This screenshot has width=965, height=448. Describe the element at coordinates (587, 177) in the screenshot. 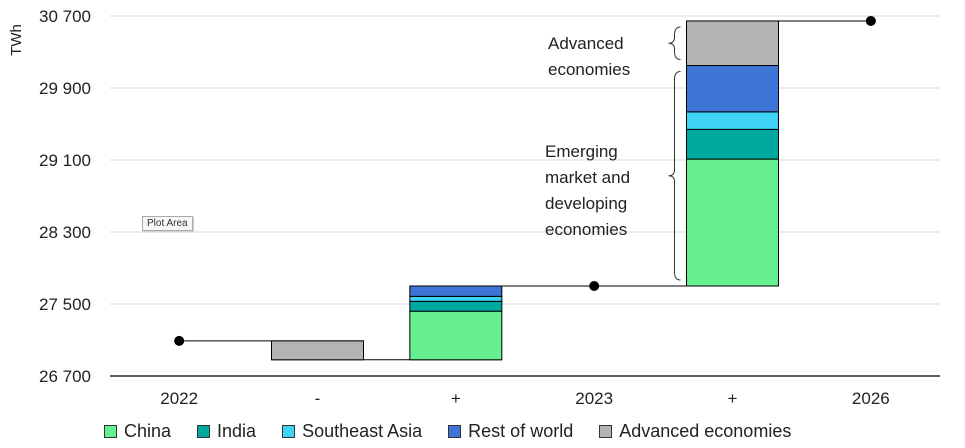

I see `annotation-text: market and` at that location.